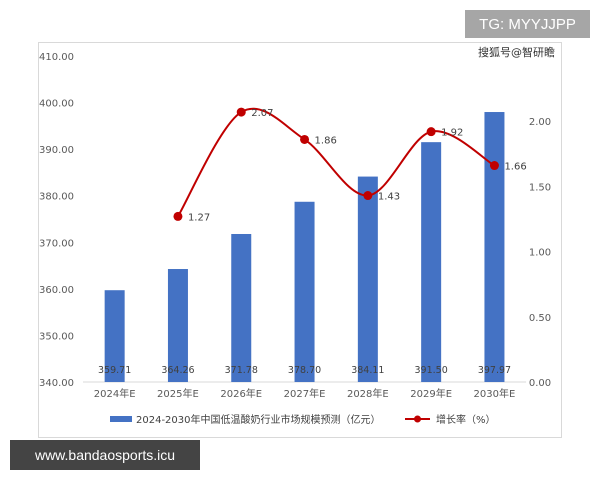 This screenshot has width=600, height=480. Describe the element at coordinates (527, 24) in the screenshot. I see `tg-watermark: TG: MYYJJPP` at that location.